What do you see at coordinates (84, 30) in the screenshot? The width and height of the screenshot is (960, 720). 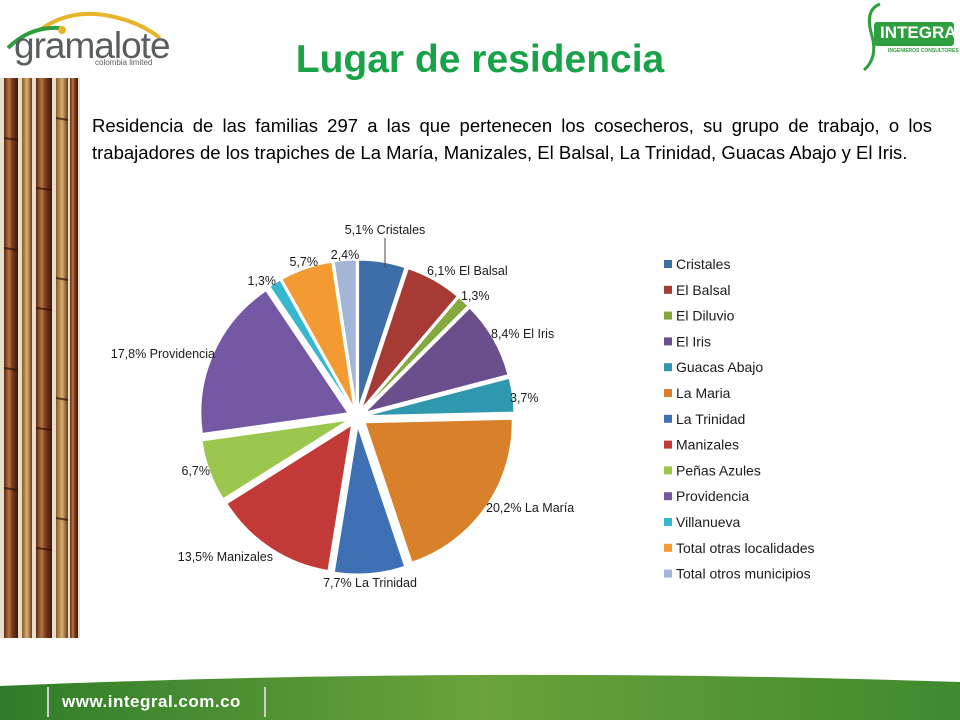 I see `gramalote-logo-mark` at bounding box center [84, 30].